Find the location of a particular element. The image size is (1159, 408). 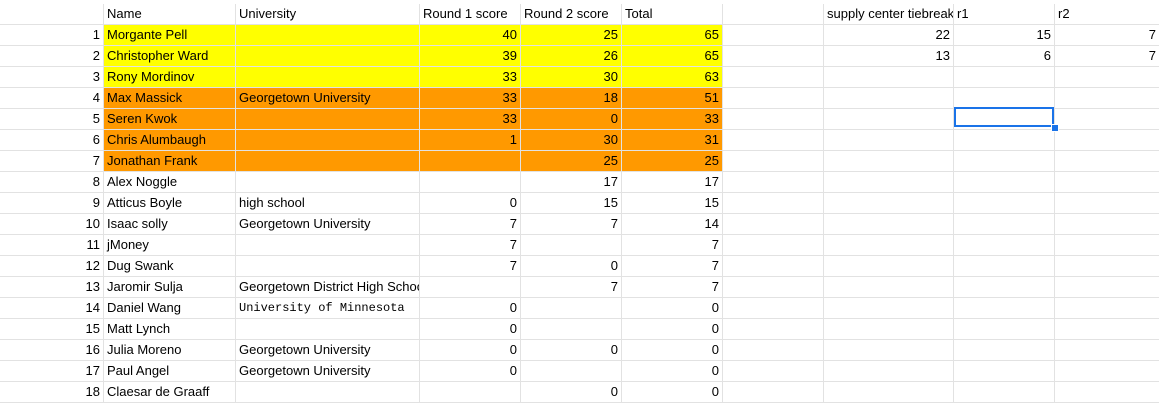

header-name: Name is located at coordinates (170, 14).